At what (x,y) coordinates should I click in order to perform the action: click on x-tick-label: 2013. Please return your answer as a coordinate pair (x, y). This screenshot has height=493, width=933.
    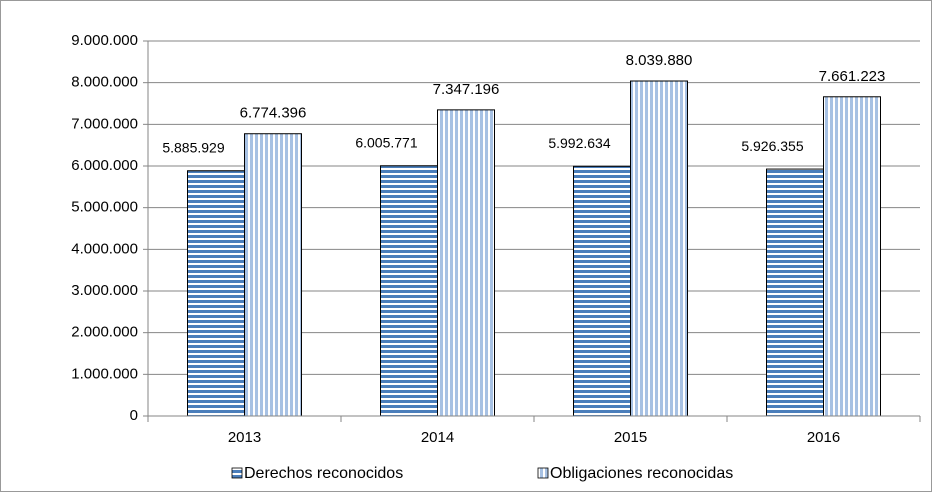
    Looking at the image, I should click on (244, 437).